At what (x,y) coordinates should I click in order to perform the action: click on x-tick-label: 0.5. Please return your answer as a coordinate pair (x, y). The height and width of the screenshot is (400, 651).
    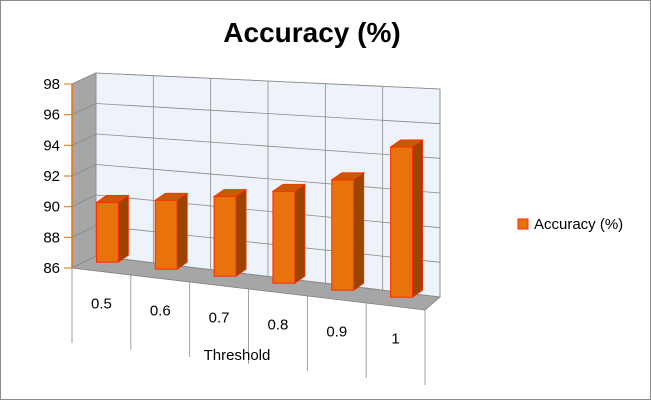
    Looking at the image, I should click on (101, 304).